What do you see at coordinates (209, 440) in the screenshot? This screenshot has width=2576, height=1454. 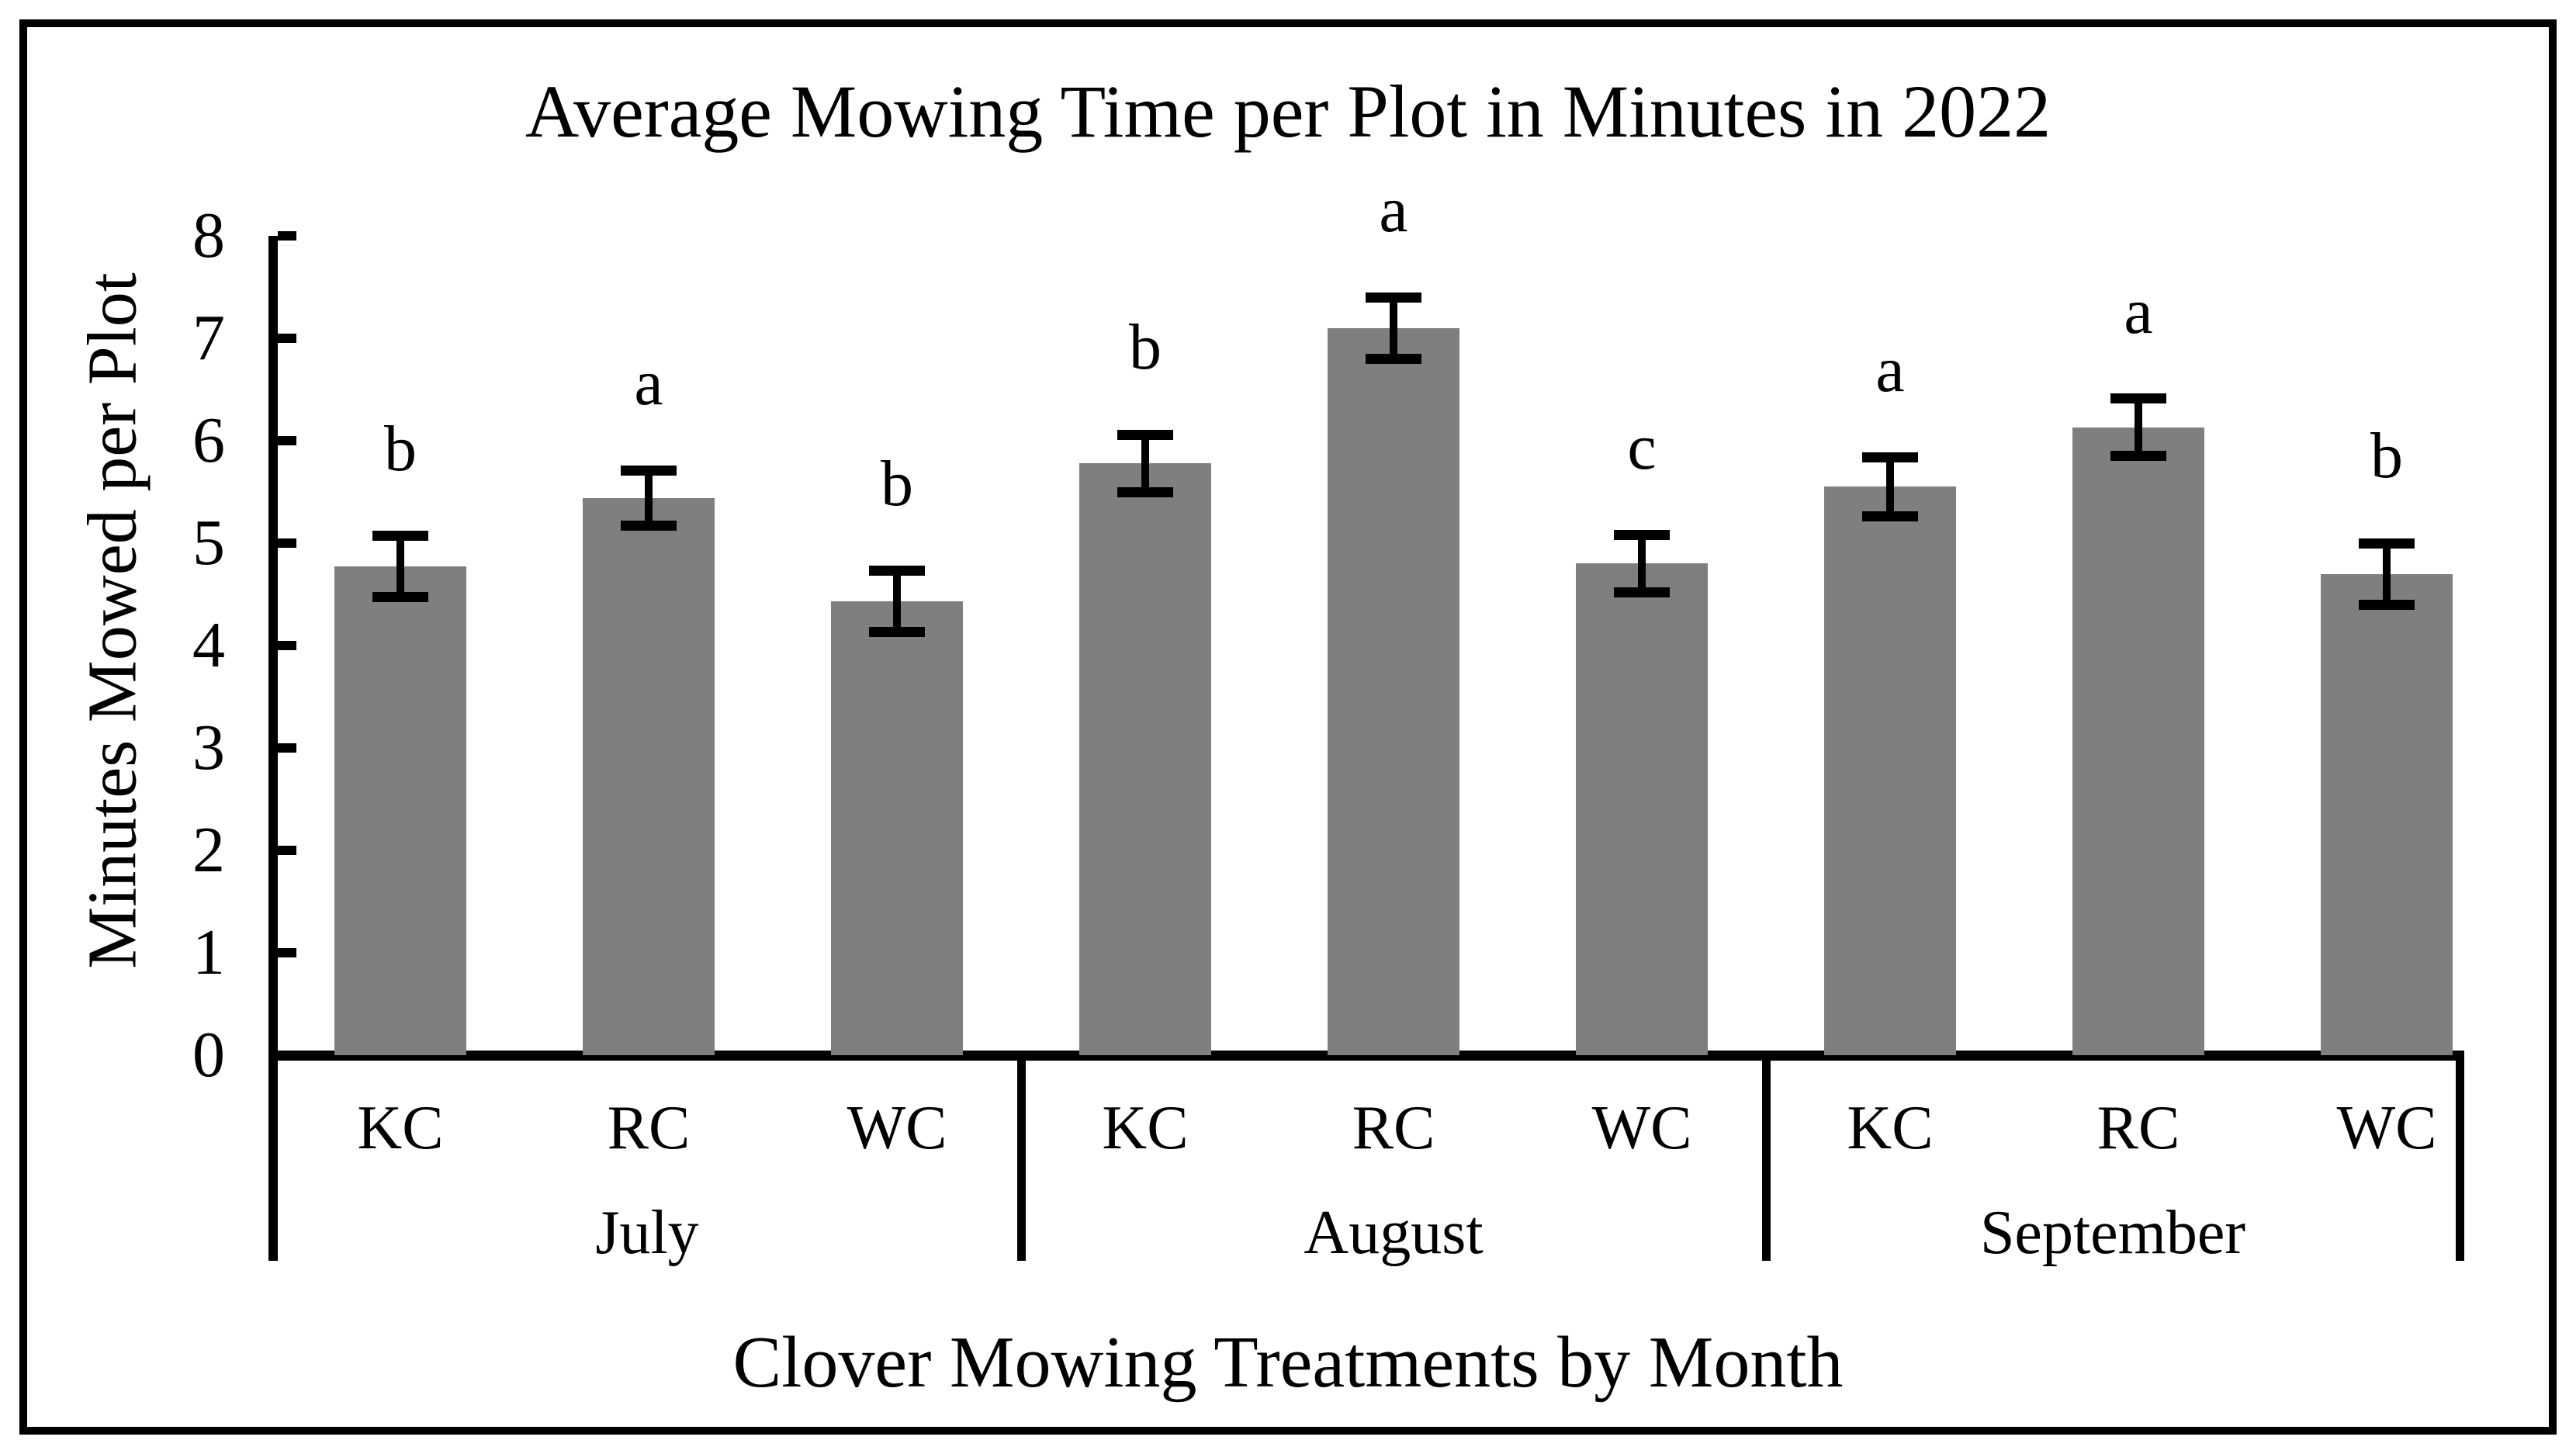 I see `y-tick-label: 6` at bounding box center [209, 440].